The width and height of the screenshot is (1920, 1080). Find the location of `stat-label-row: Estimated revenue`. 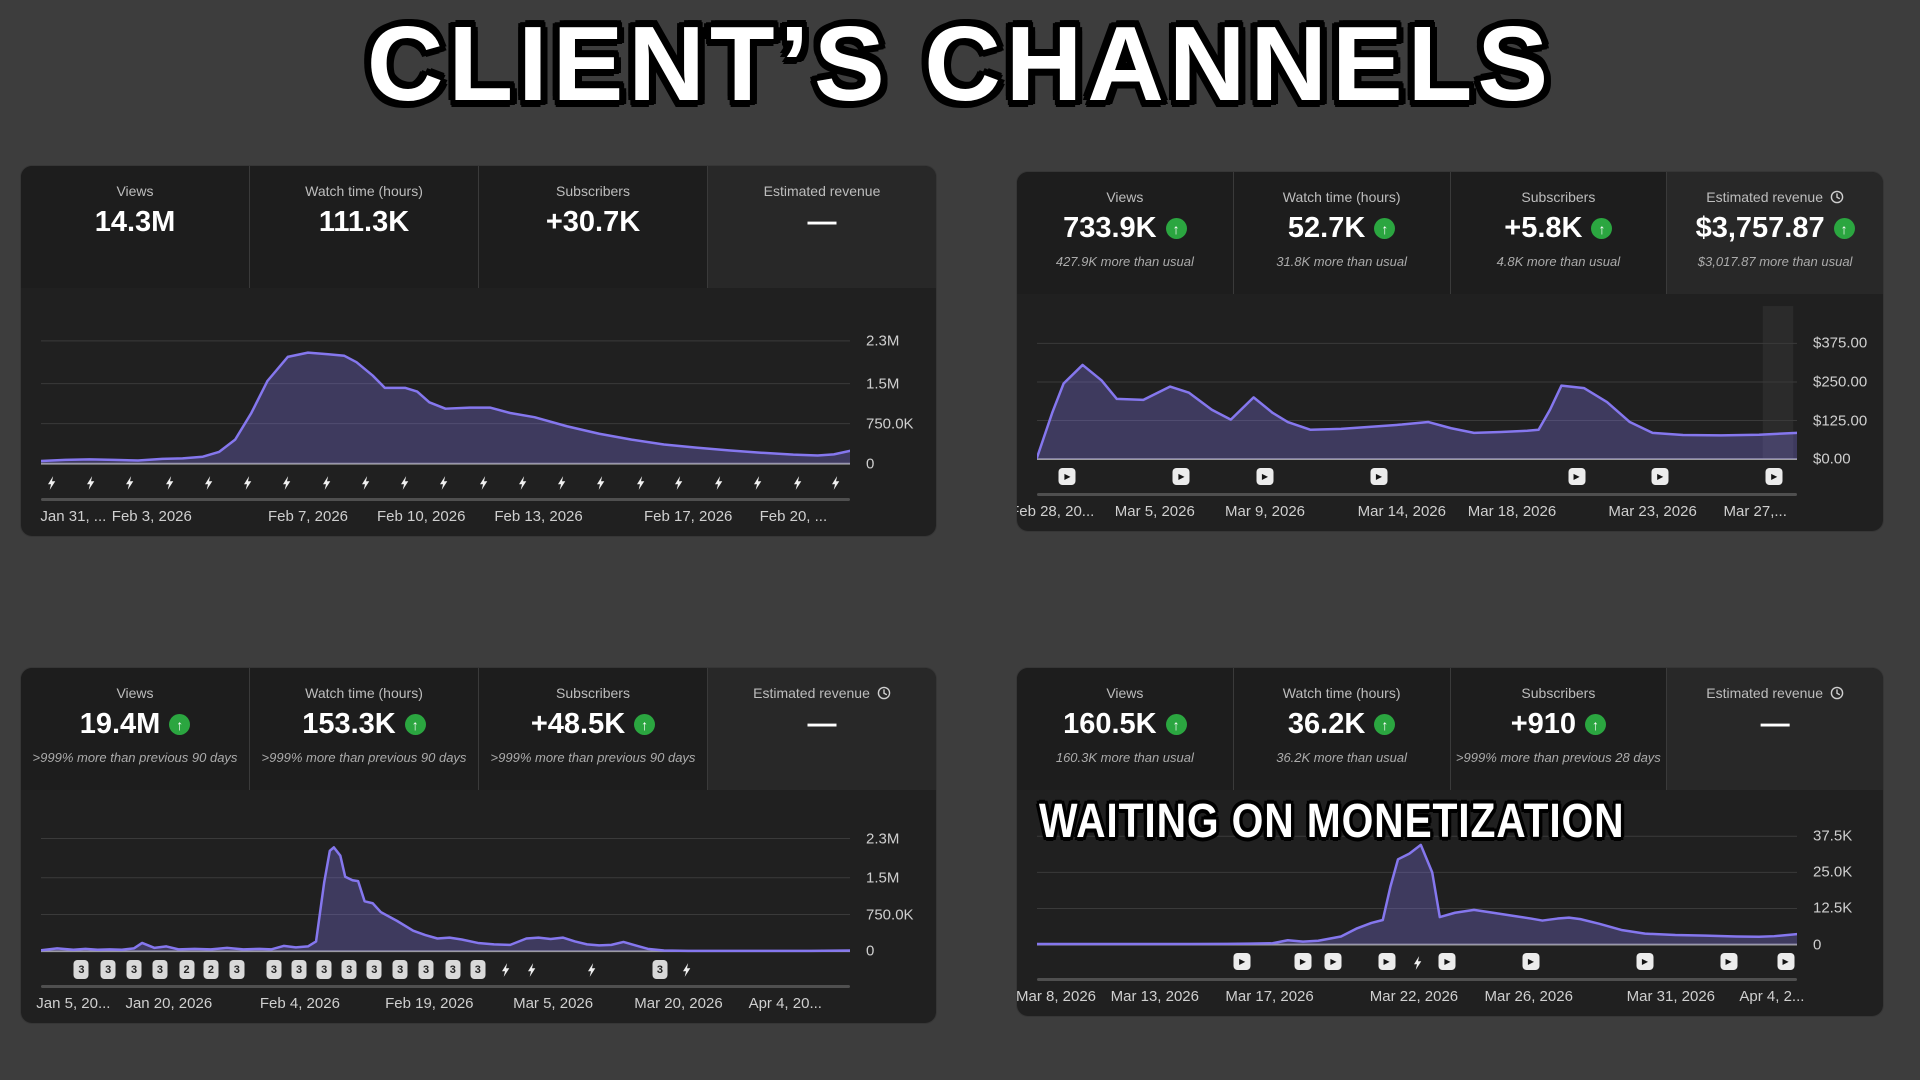

stat-label-row: Estimated revenue is located at coordinates (1775, 197).